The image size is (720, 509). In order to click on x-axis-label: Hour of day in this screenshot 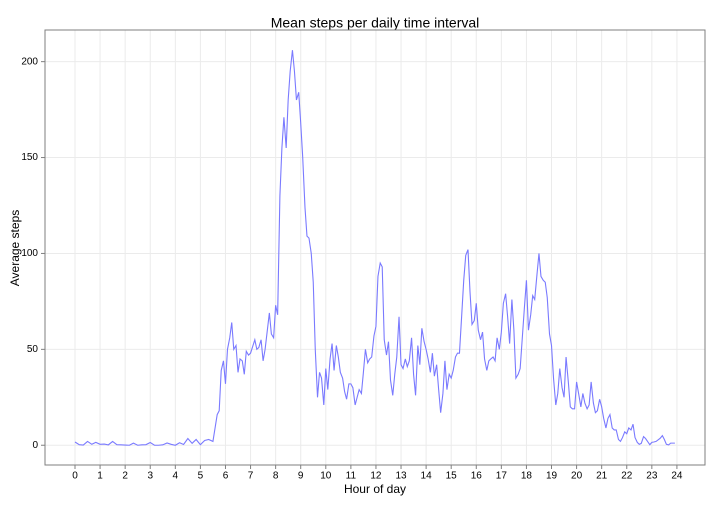, I will do `click(375, 489)`.